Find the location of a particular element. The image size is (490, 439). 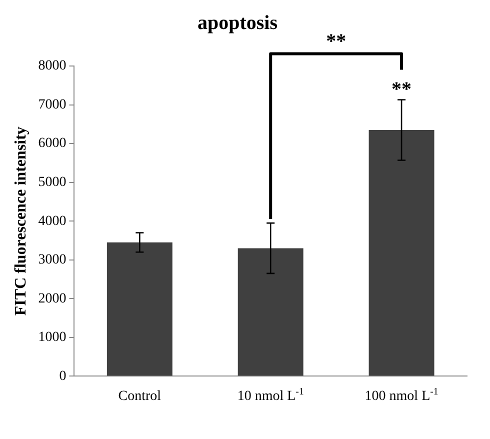

y-tick-label: 5000 is located at coordinates (52, 182).